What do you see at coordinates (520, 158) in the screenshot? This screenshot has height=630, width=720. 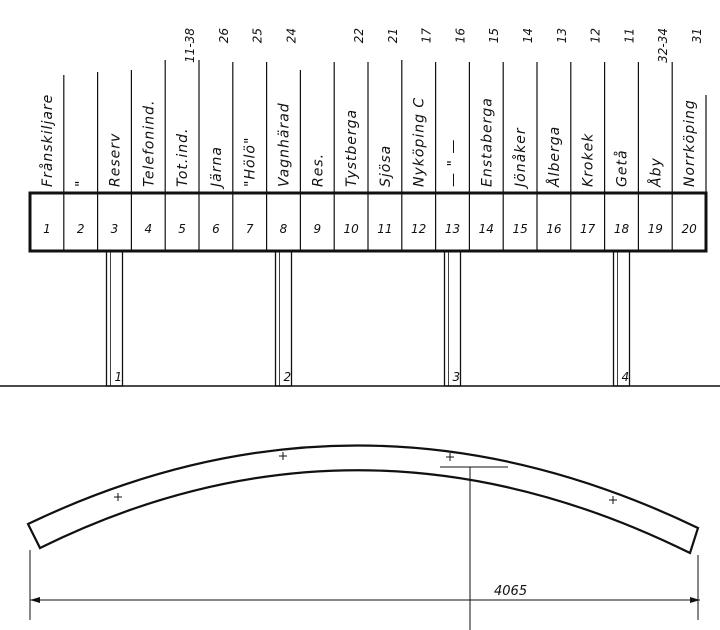 I see `column-label: Jönåker` at bounding box center [520, 158].